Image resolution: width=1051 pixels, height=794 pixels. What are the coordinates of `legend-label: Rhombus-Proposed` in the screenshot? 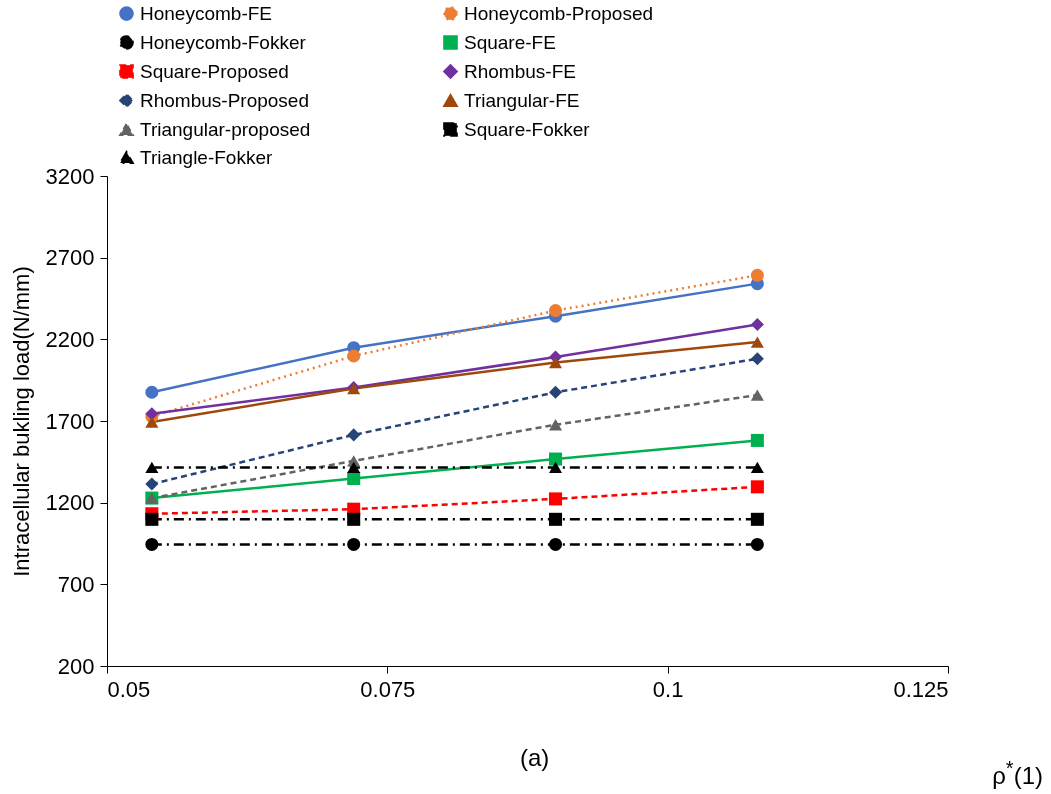 It's located at (224, 100).